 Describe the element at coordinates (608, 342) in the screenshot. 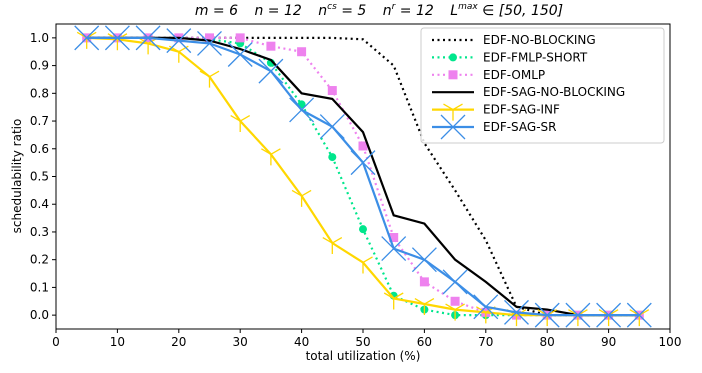

I see `x-tick-label: 90` at that location.